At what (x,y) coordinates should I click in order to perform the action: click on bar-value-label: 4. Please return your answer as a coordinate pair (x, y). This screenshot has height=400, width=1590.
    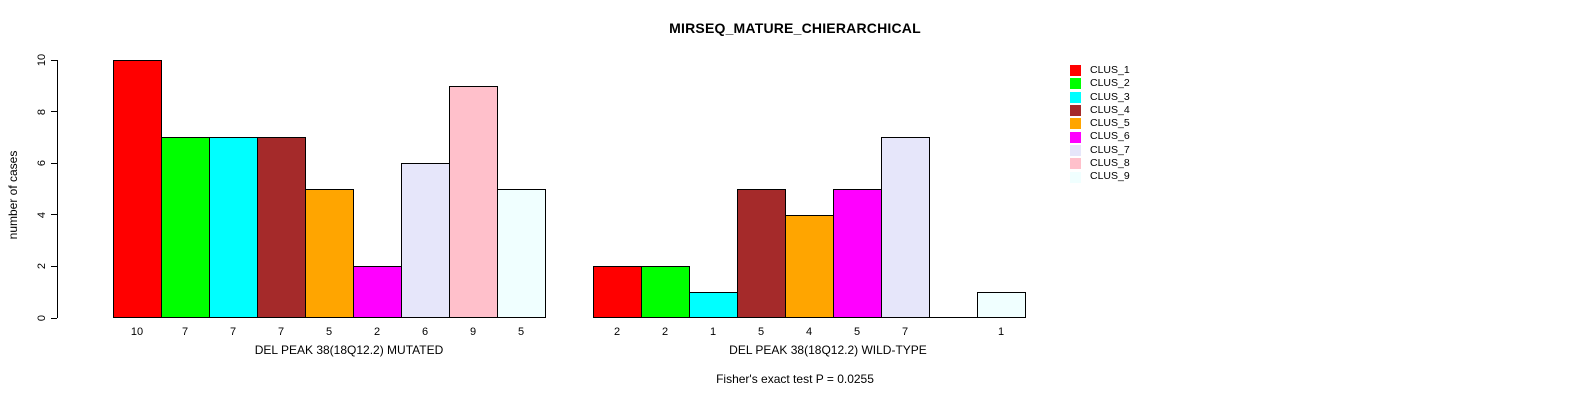
    Looking at the image, I should click on (809, 332).